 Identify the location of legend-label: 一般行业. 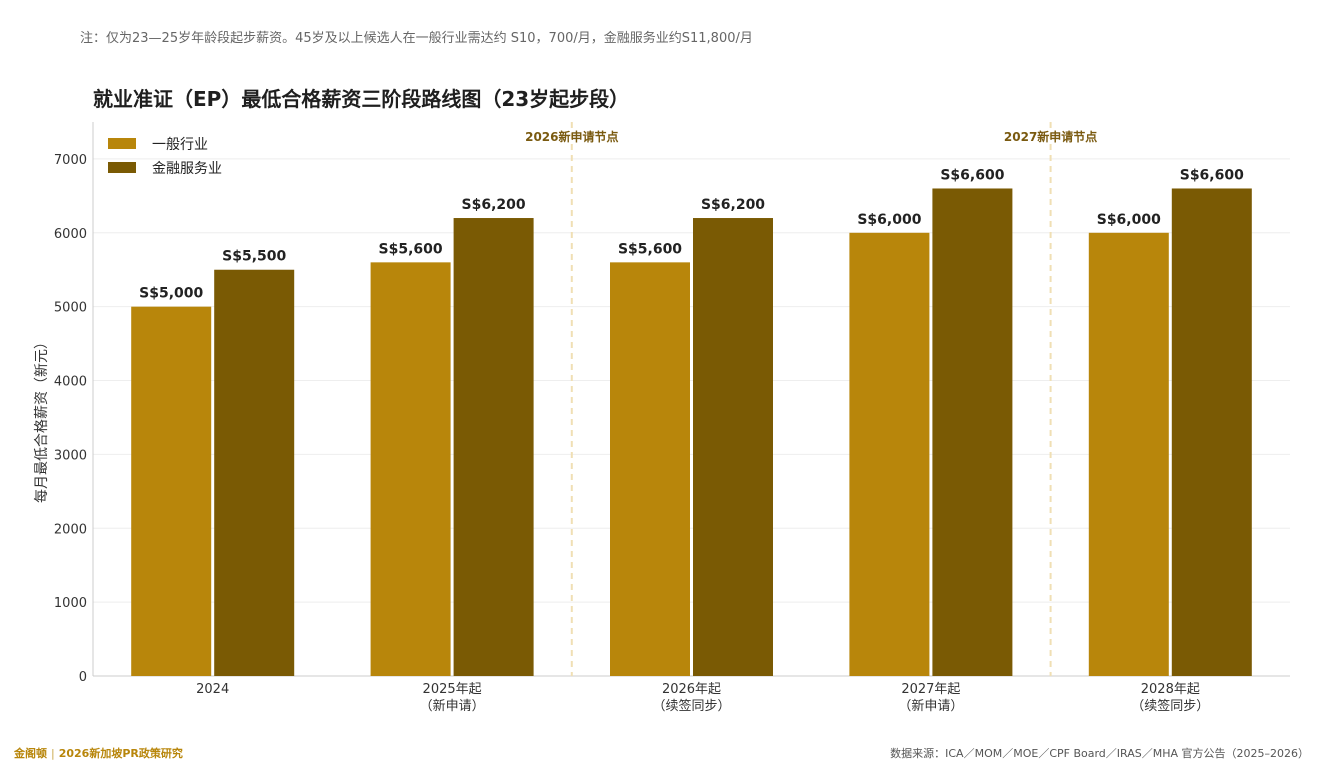
(180, 145).